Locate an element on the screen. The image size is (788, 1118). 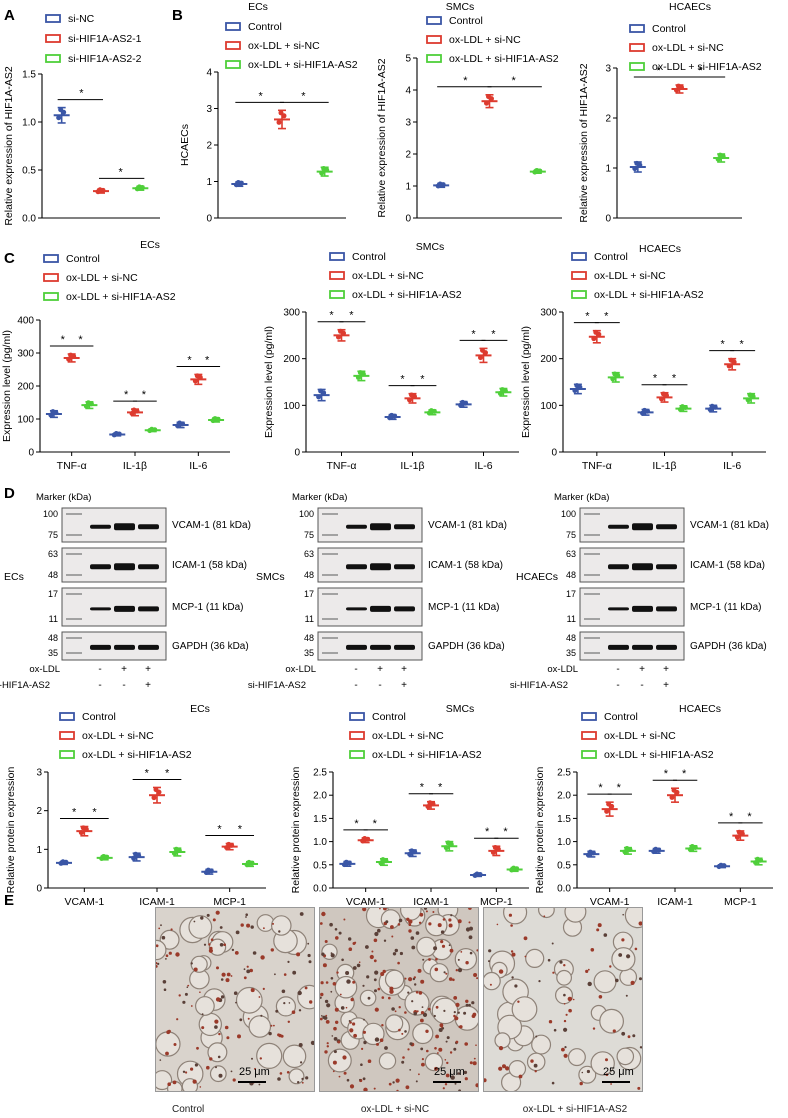
data-point-B1 is located at coordinates (324, 168).